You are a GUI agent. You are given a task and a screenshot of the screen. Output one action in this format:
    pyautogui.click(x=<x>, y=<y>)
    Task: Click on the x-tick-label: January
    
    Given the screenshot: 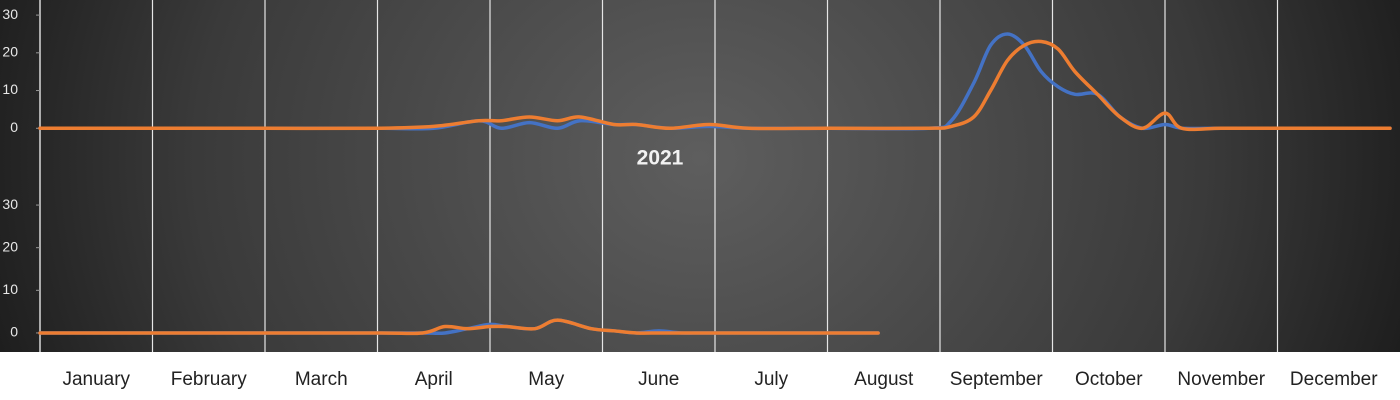 What is the action you would take?
    pyautogui.click(x=96, y=379)
    